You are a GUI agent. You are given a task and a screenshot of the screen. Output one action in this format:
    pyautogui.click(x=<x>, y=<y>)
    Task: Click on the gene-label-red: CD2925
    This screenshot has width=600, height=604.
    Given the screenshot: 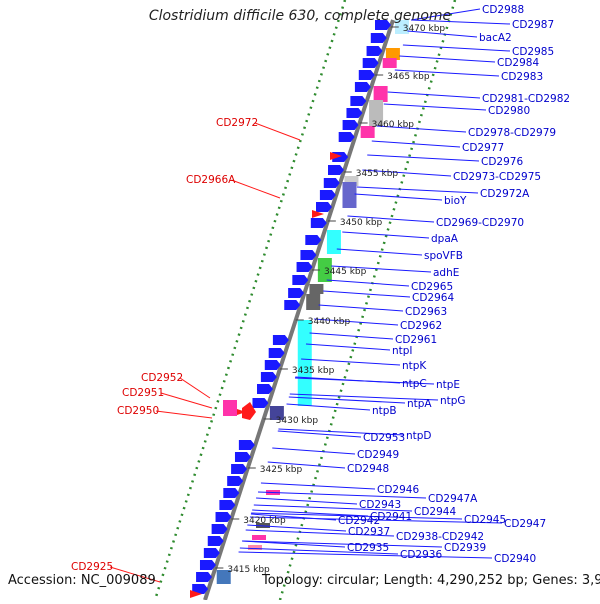 What is the action you would take?
    pyautogui.click(x=92, y=567)
    